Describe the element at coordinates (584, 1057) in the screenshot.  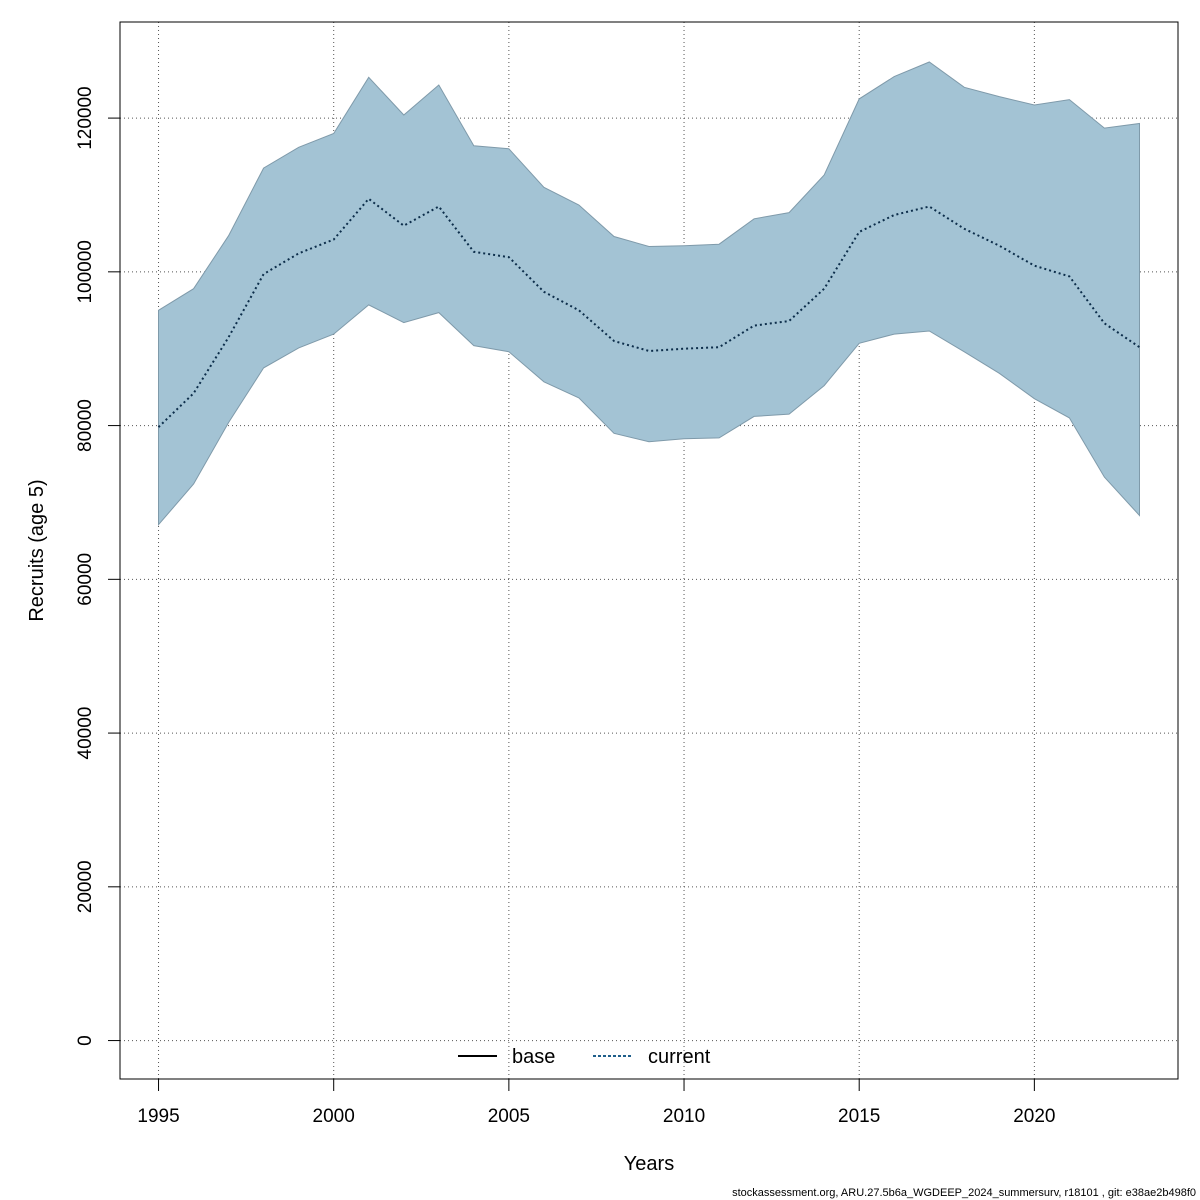
I see `legend: base current` at that location.